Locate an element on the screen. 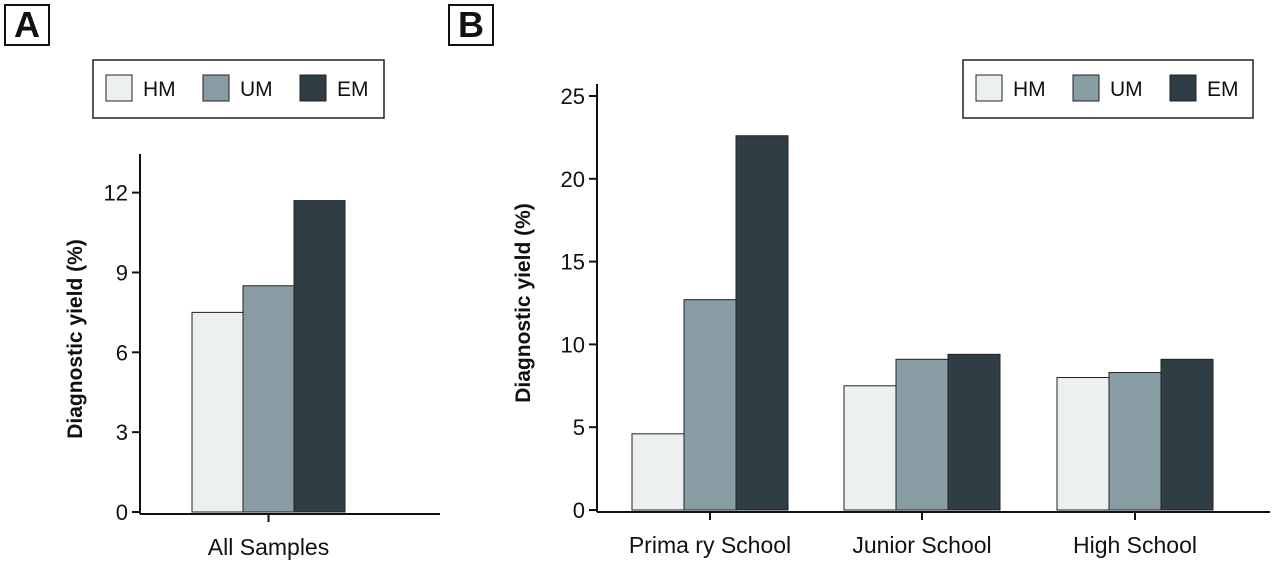 The height and width of the screenshot is (563, 1280). x-tick-label: High School is located at coordinates (1135, 545).